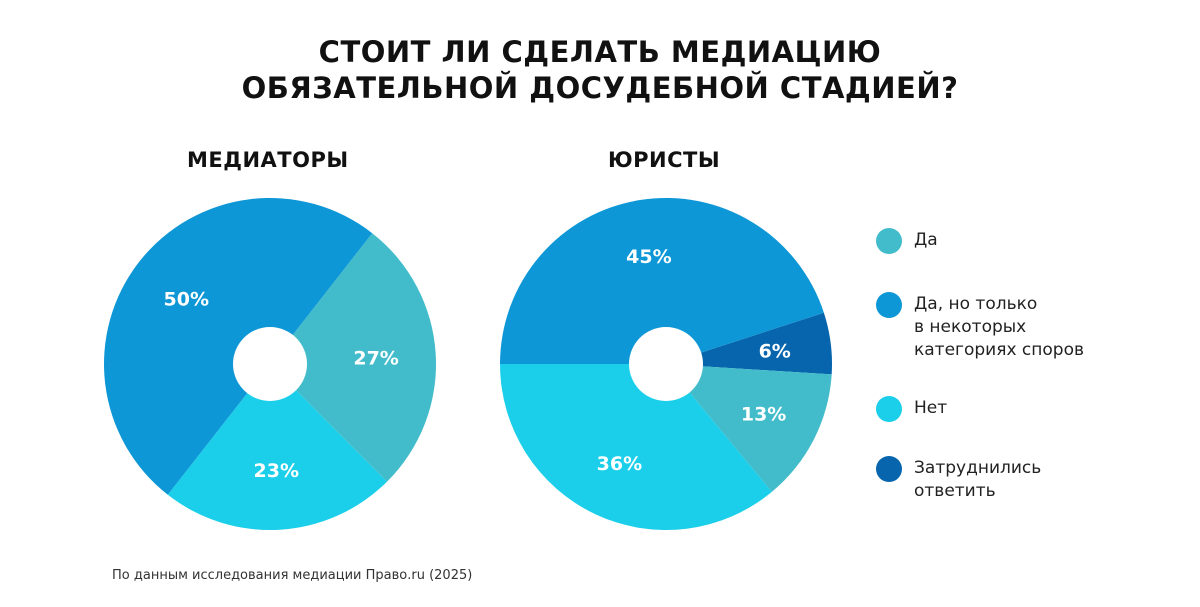  What do you see at coordinates (664, 160) in the screenshot?
I see `chart-title-lawyers: ЮРИСТЫ` at bounding box center [664, 160].